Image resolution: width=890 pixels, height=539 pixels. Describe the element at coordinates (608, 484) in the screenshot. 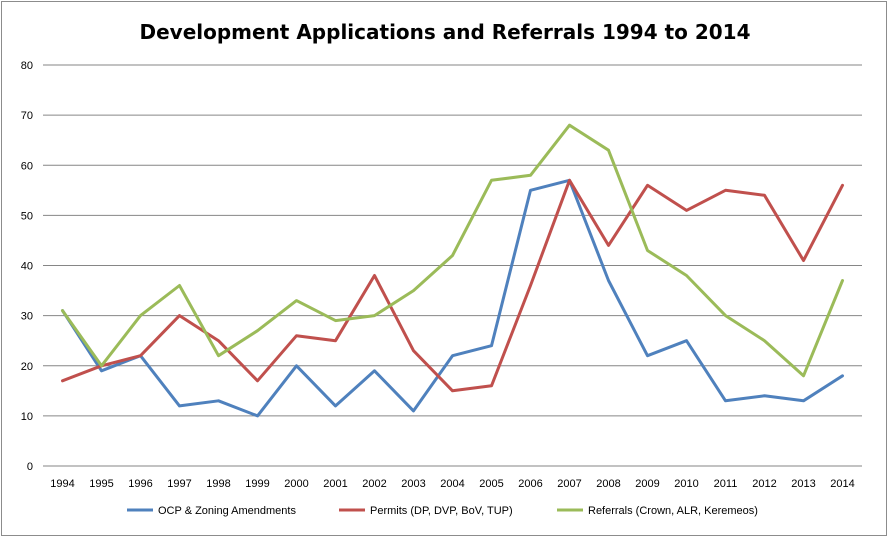

I see `x-tick-label: 2008` at that location.